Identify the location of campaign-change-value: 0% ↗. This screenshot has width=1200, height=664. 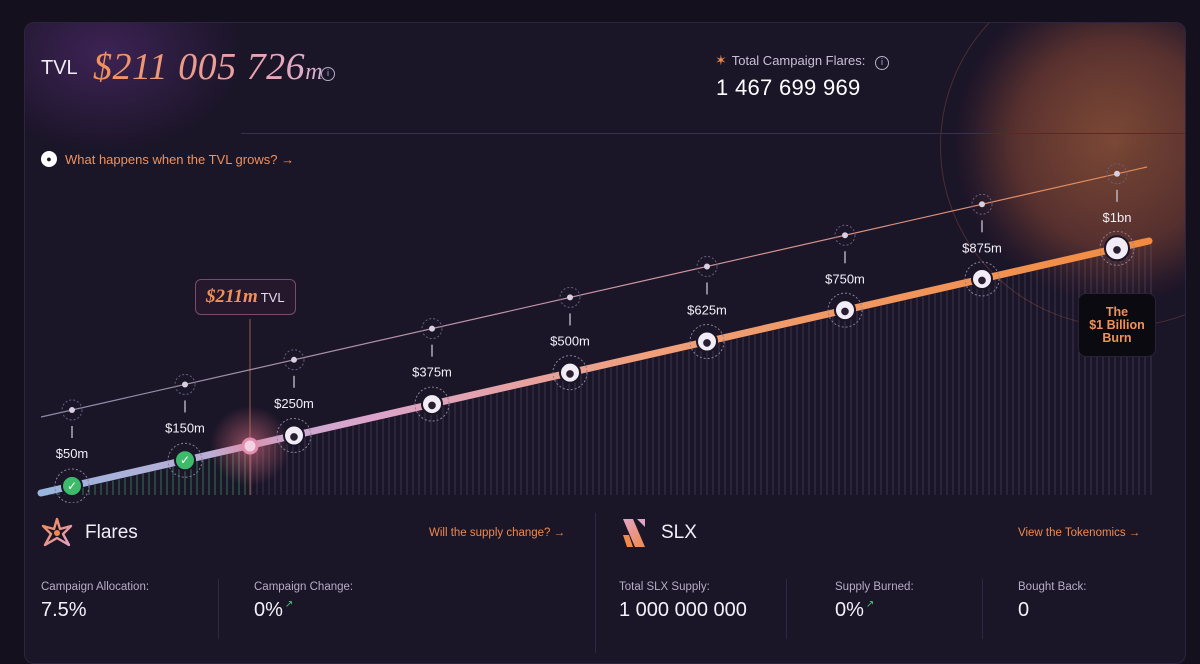
(274, 610).